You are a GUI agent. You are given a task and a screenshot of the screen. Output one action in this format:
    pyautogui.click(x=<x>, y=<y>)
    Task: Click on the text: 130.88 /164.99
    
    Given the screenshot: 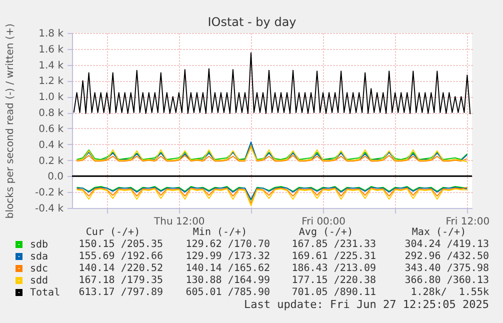 What is the action you would take?
    pyautogui.click(x=227, y=281)
    